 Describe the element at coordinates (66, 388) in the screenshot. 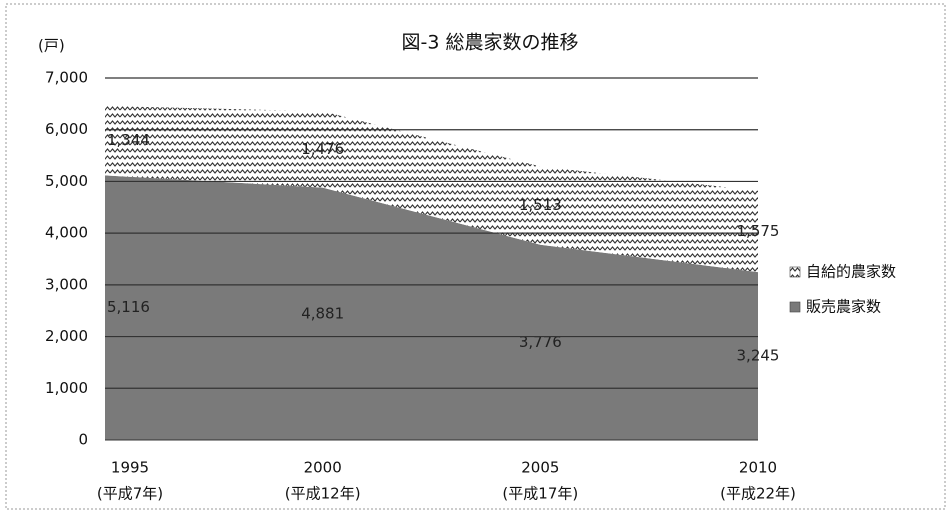

I see `y-tick-label: 1,000` at that location.